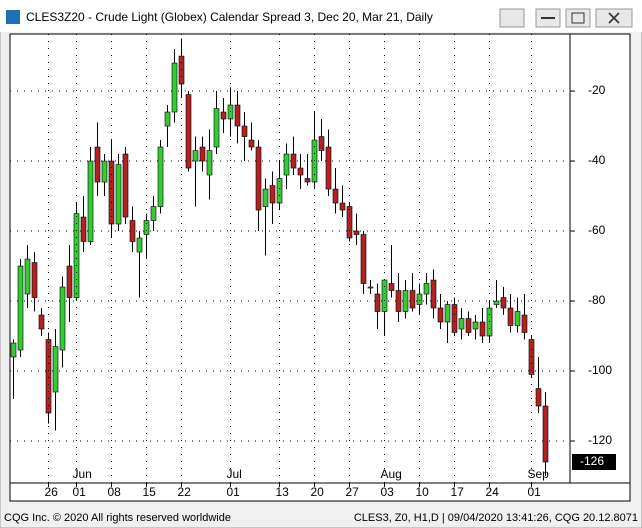  I want to click on maximize-button, so click(578, 18).